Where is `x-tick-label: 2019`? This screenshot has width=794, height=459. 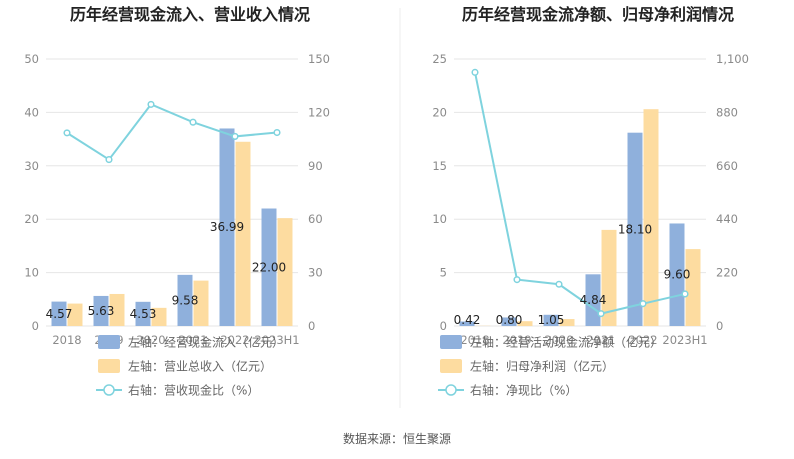
x-tick-label: 2019 is located at coordinates (516, 340).